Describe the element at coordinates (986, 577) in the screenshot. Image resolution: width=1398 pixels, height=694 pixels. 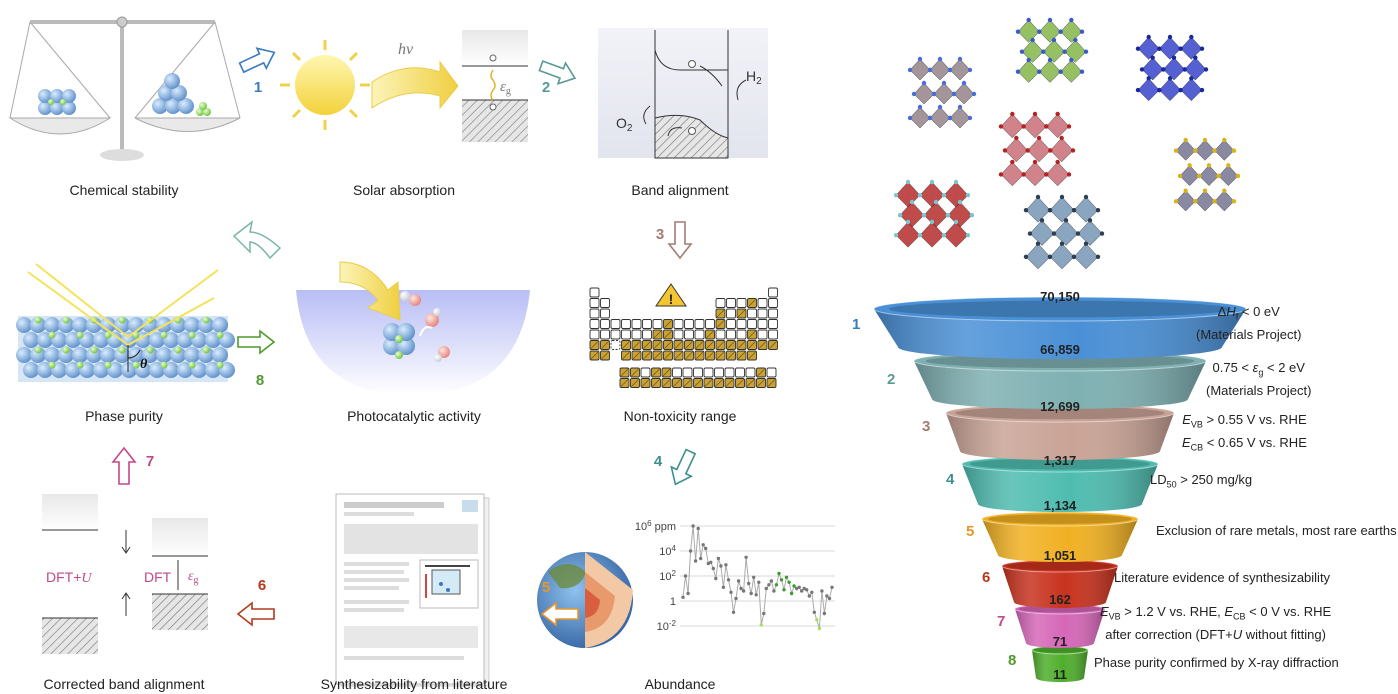
I see `funnel-step-number-6: 6` at that location.